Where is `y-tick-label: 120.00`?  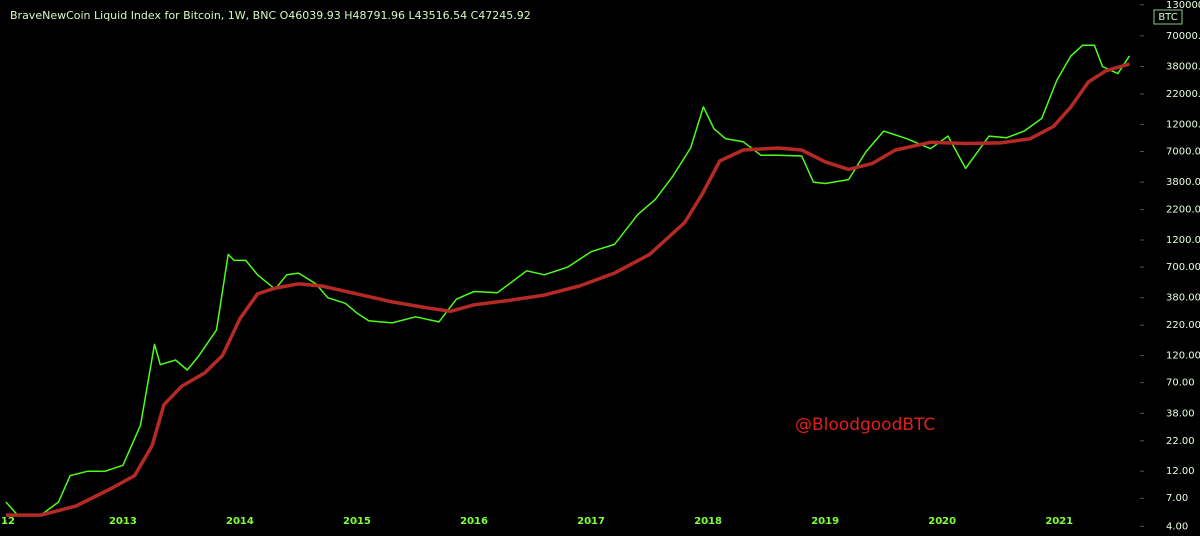 y-tick-label: 120.00 is located at coordinates (1183, 356).